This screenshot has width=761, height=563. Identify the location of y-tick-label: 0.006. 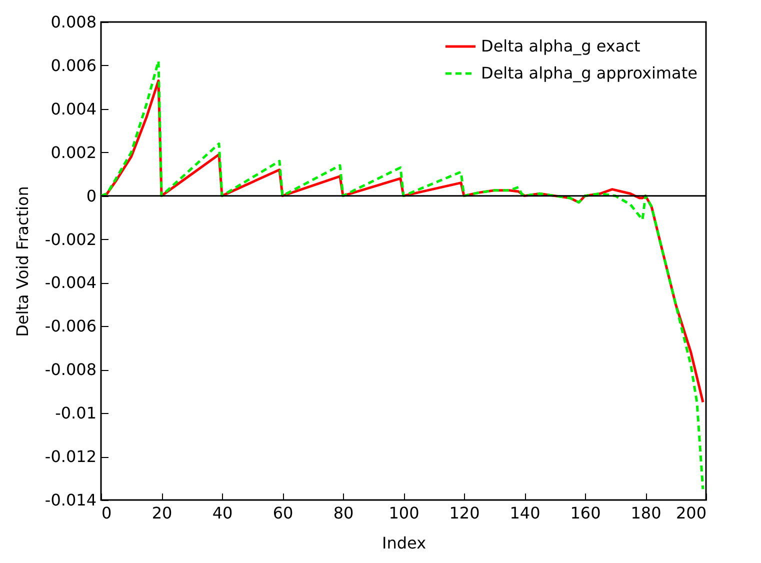
(73, 65).